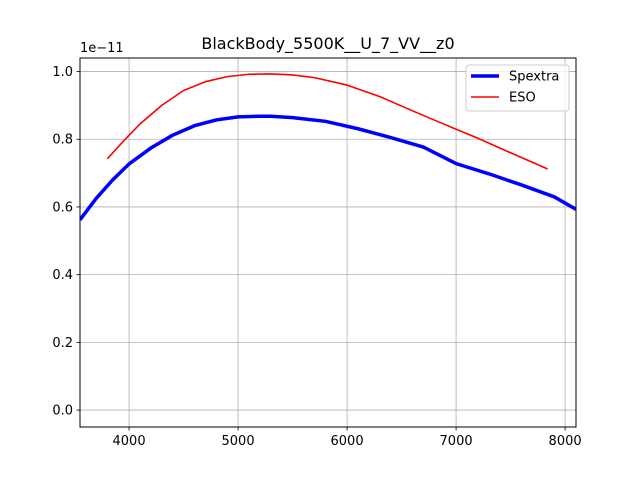 The width and height of the screenshot is (640, 480). Describe the element at coordinates (456, 441) in the screenshot. I see `x-tick-label: 7000` at that location.